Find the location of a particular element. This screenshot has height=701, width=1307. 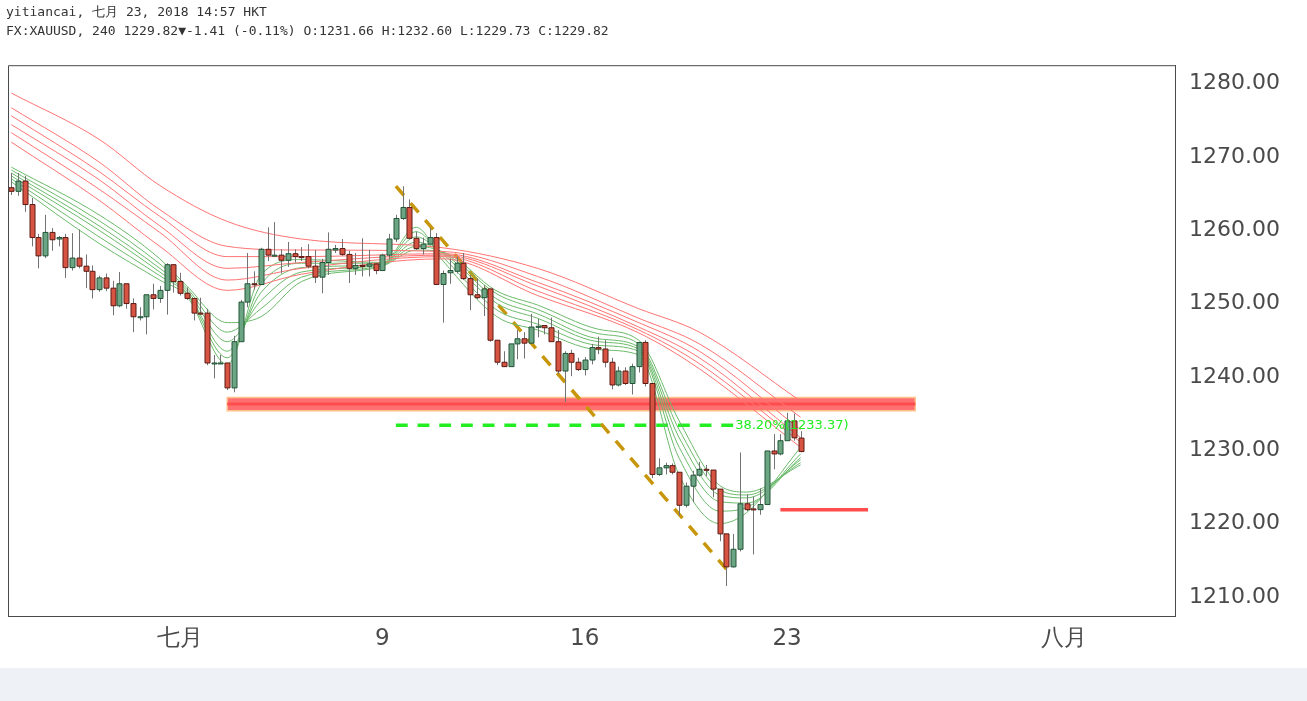

y-tick-label: 1220.00 is located at coordinates (1234, 522).